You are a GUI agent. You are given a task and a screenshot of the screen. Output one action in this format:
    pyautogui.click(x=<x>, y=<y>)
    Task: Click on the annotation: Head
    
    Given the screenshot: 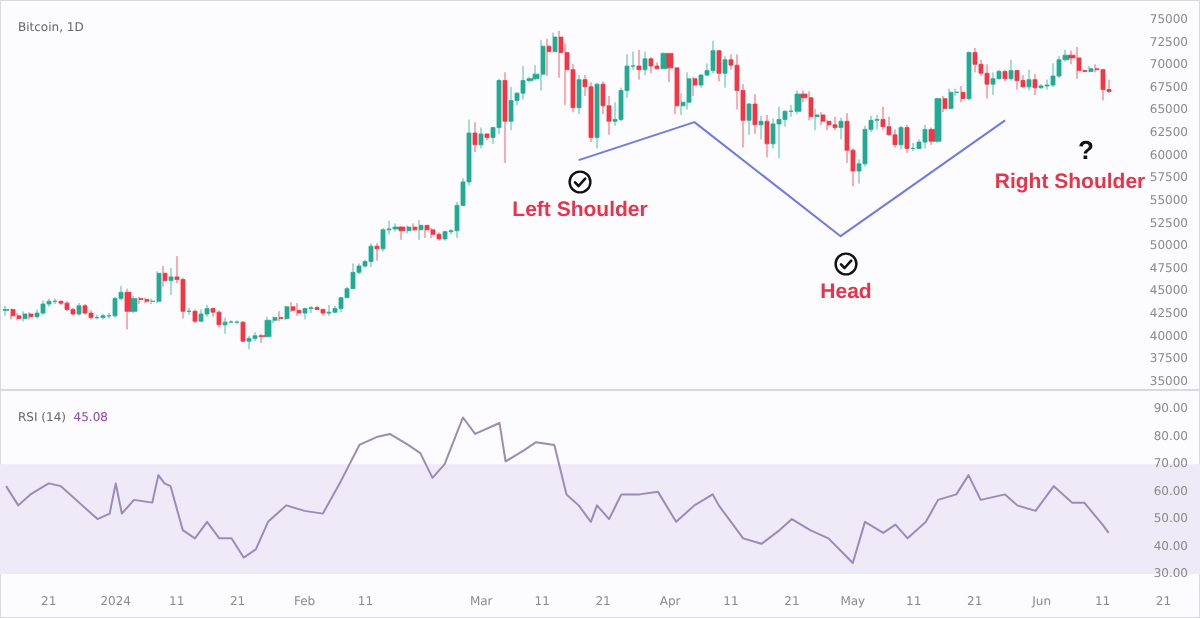 What is the action you would take?
    pyautogui.click(x=846, y=292)
    